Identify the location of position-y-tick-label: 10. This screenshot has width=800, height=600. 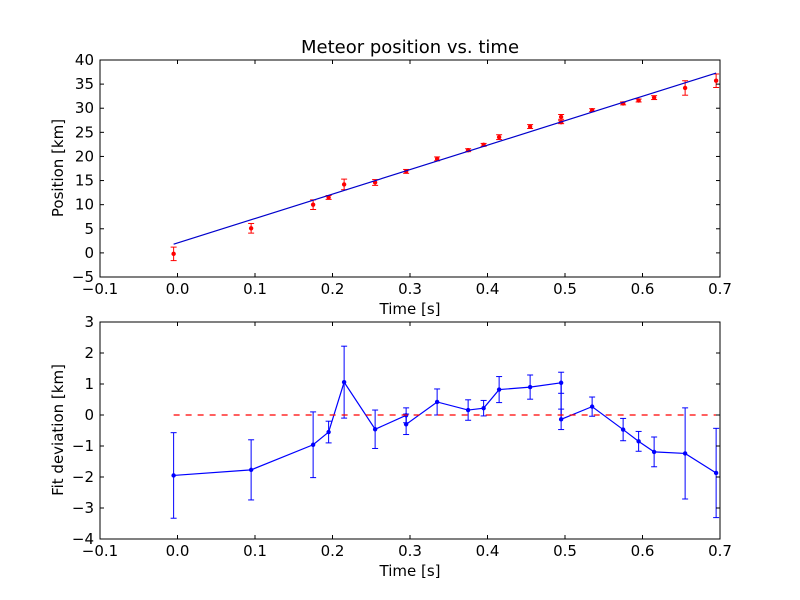
(84, 205).